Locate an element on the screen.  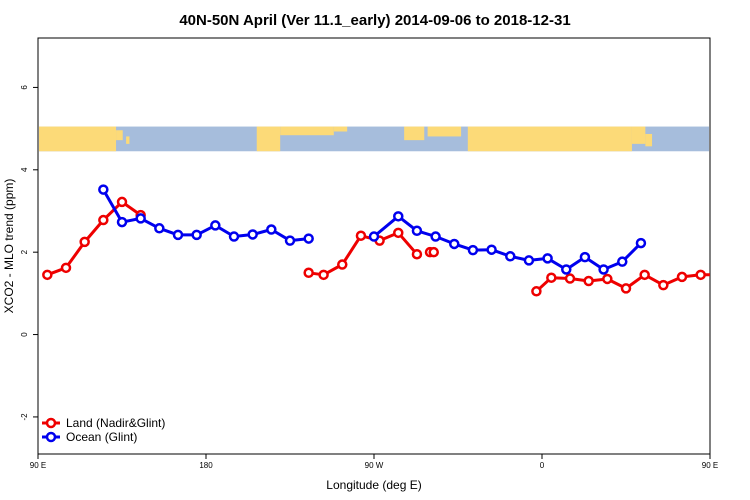
world-map-strip is located at coordinates (374, 139).